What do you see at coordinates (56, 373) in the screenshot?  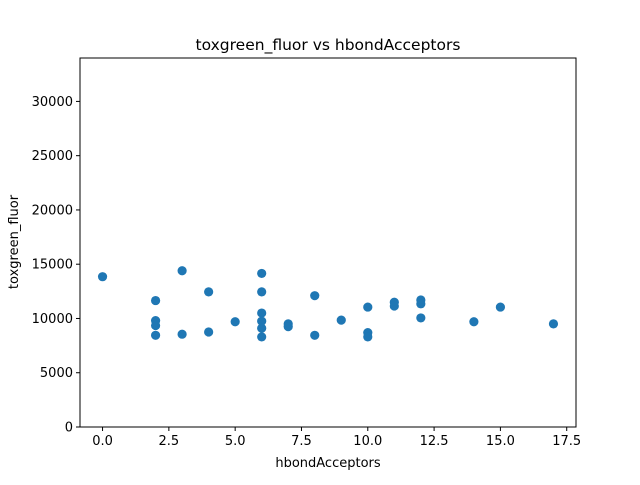 I see `y-tick-label: 5000` at bounding box center [56, 373].